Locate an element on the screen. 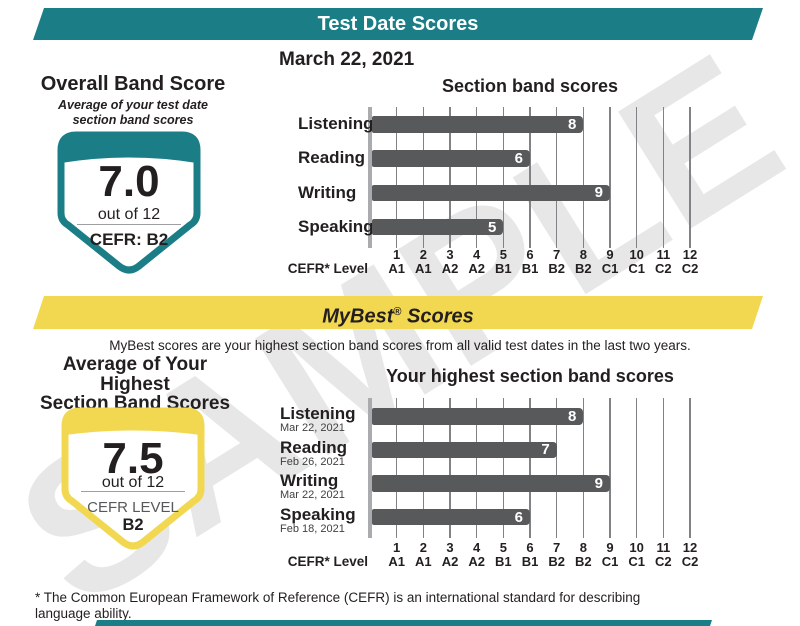 Image resolution: width=800 pixels, height=626 pixels. tick-number: 1 is located at coordinates (397, 547).